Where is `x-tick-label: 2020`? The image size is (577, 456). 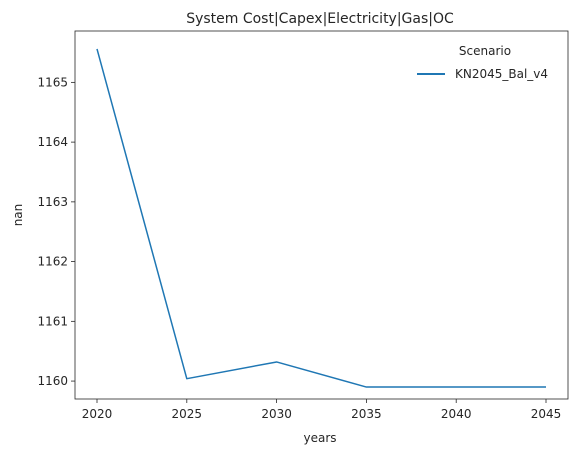 x-tick-label: 2020 is located at coordinates (97, 414).